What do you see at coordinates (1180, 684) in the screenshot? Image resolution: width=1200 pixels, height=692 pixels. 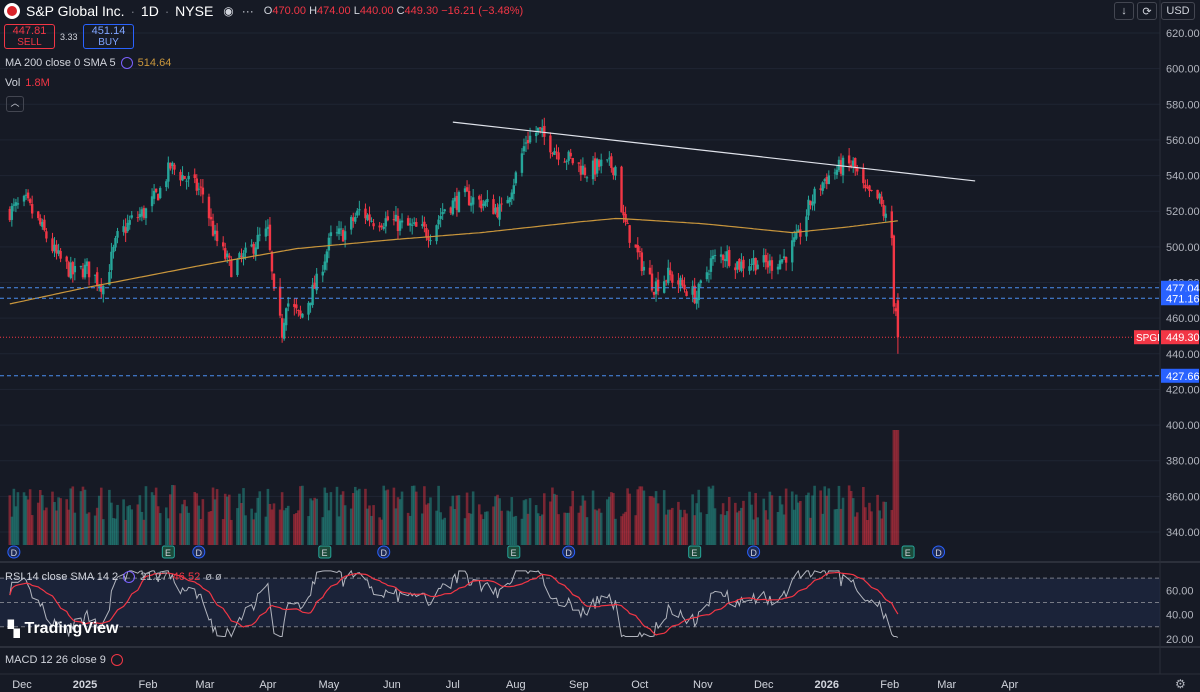 I see `axis-settings-icon: ⚙` at bounding box center [1180, 684].